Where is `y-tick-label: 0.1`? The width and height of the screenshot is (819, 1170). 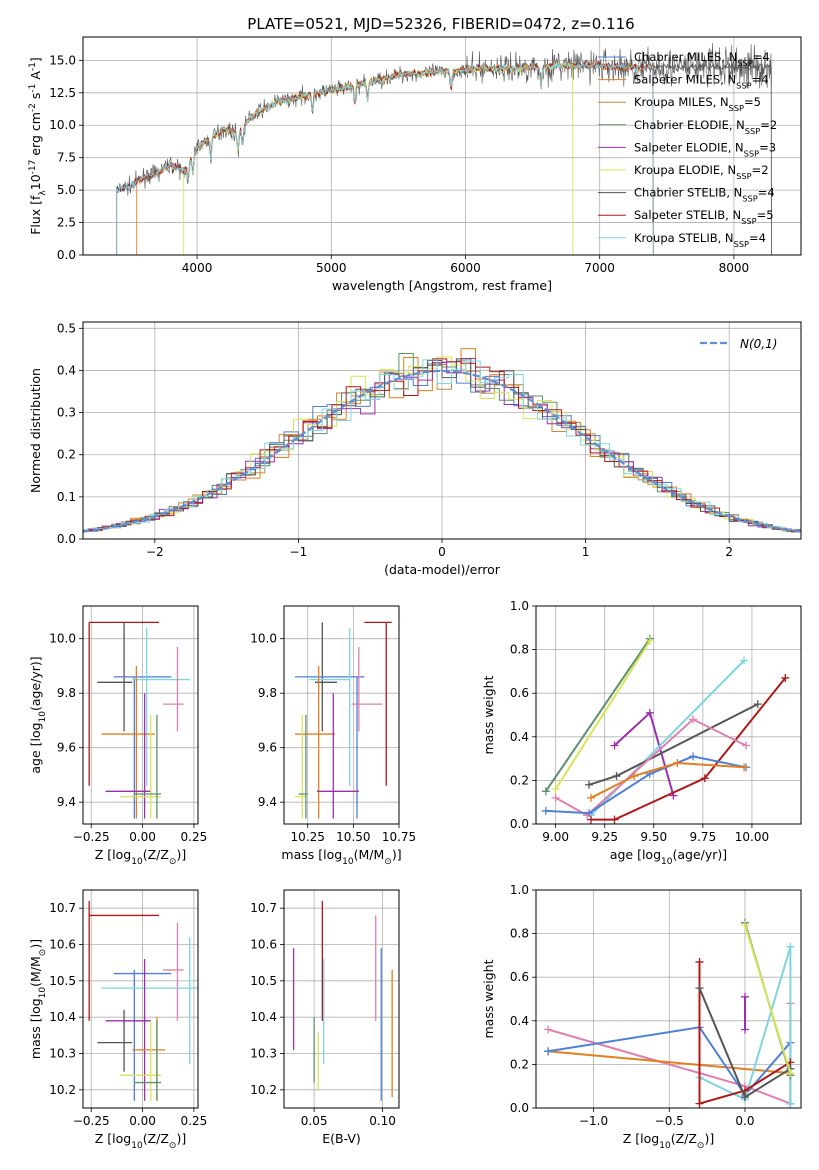
y-tick-label: 0.1 is located at coordinates (66, 497).